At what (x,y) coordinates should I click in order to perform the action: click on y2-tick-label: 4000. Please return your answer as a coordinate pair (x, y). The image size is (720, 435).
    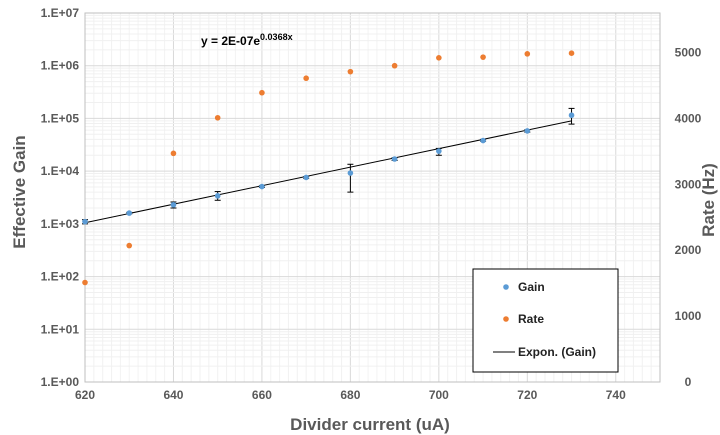
    Looking at the image, I should click on (688, 118).